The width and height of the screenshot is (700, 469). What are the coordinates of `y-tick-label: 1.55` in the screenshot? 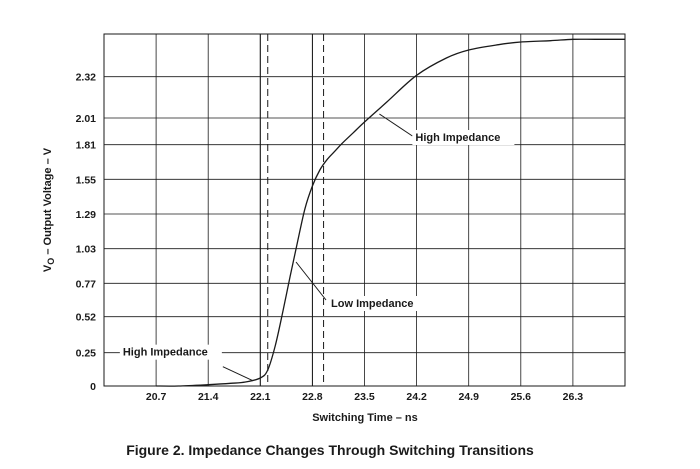 It's located at (86, 180).